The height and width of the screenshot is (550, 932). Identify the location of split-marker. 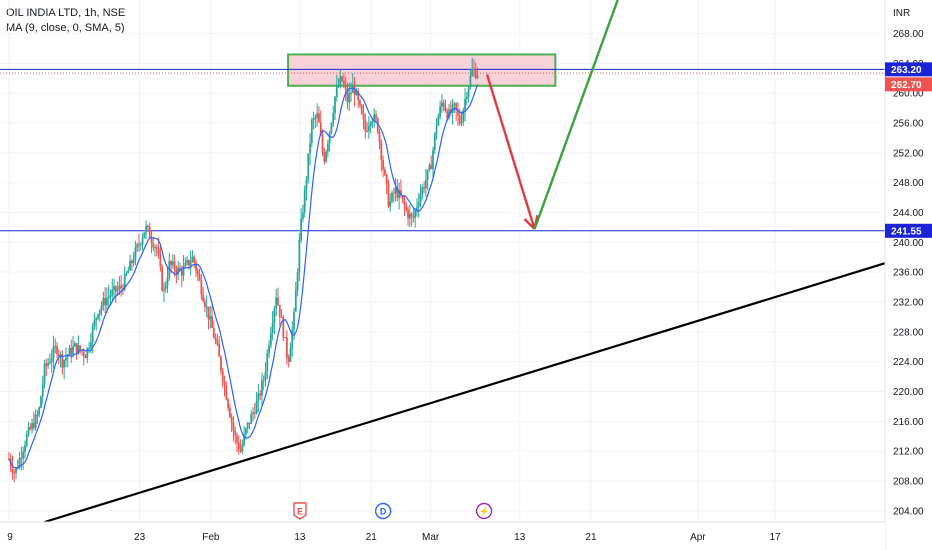
(484, 511).